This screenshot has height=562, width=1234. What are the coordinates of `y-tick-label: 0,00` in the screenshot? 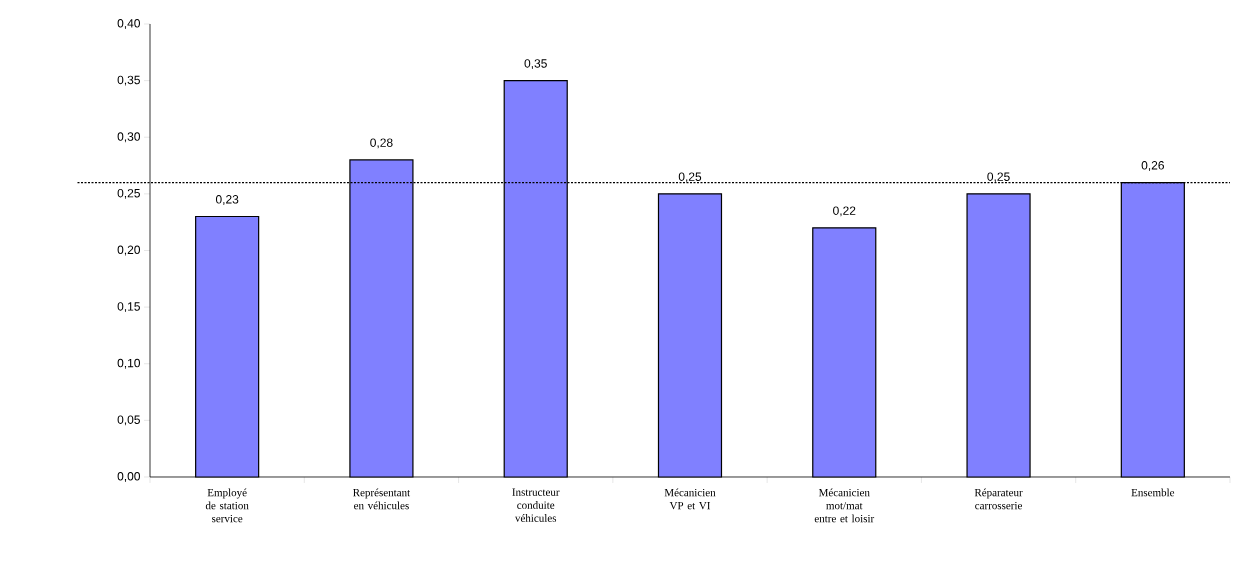 It's located at (129, 477).